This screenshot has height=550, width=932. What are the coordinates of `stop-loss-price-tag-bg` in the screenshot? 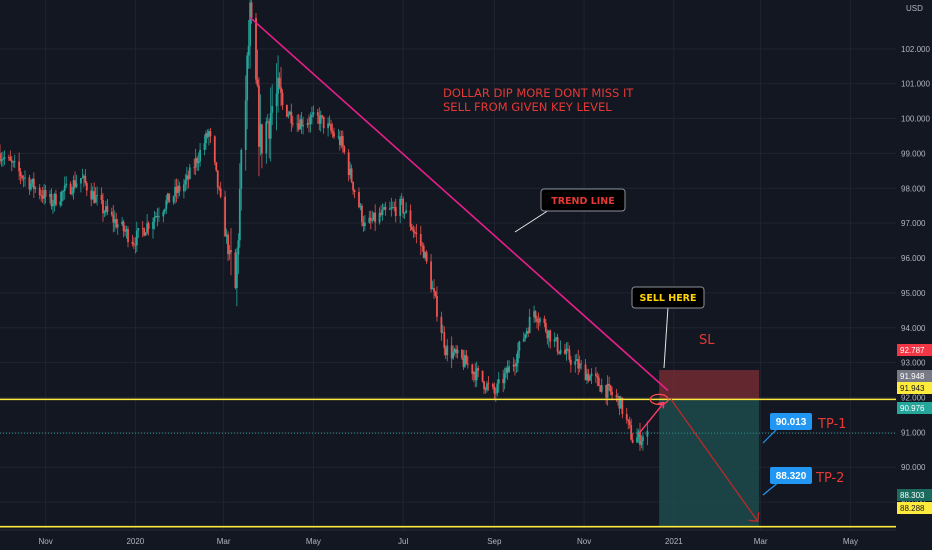 It's located at (914, 350).